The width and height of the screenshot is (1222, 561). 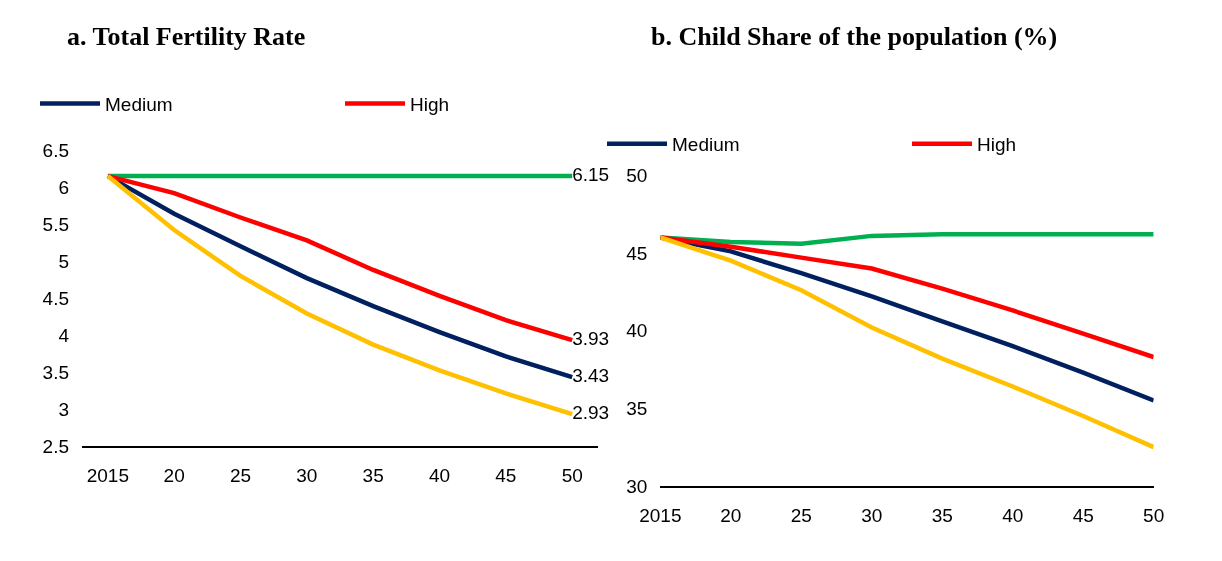 What do you see at coordinates (64, 409) in the screenshot?
I see `y-tick-label: 3` at bounding box center [64, 409].